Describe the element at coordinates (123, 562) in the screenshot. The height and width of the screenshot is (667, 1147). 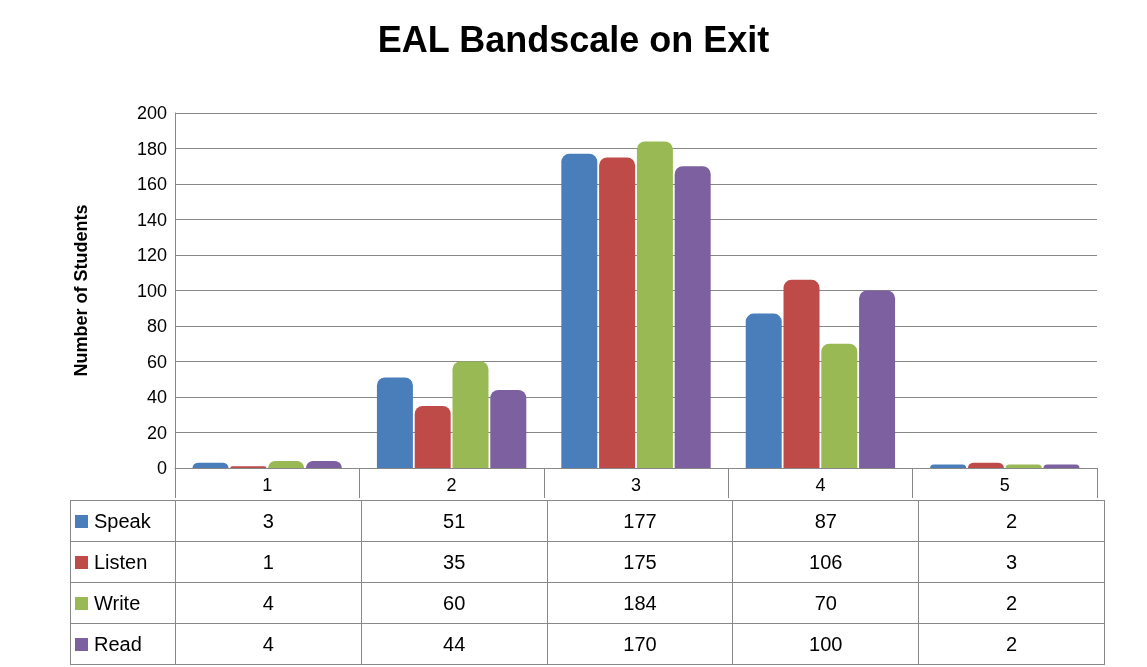
I see `legend-label: Listen` at that location.